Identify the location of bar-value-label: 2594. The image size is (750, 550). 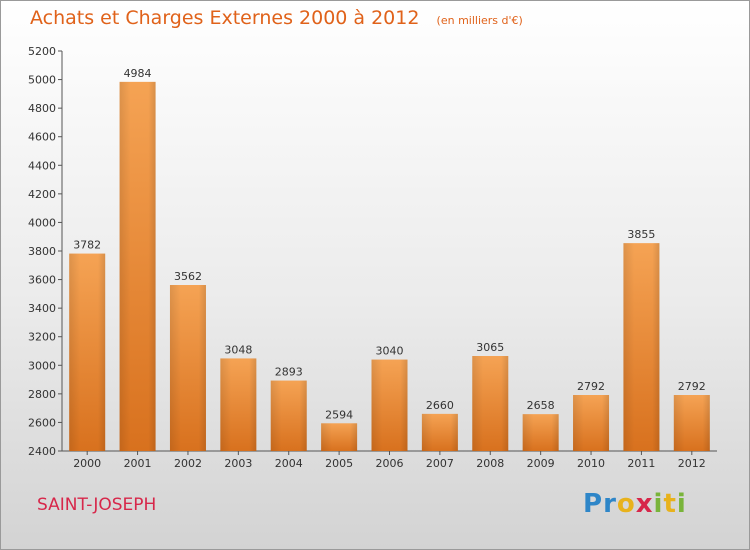
(339, 414).